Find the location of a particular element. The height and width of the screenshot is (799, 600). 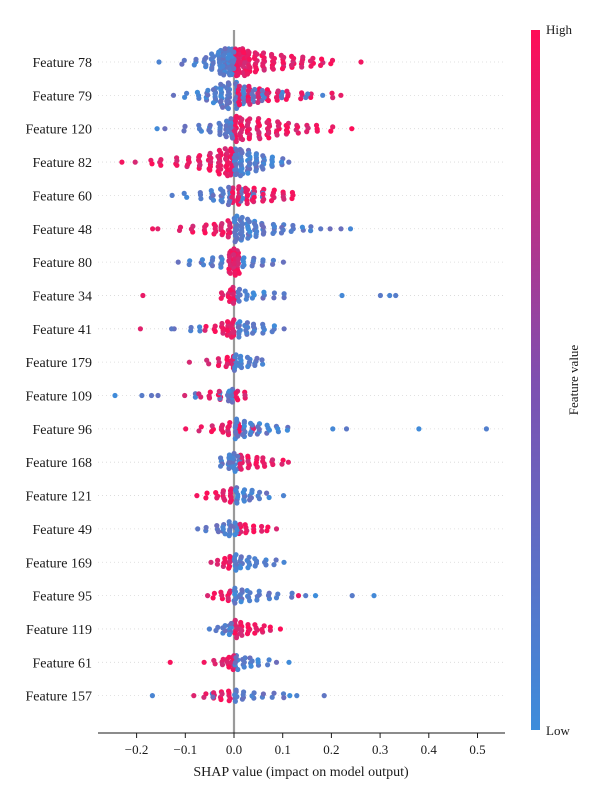

colorbar: High Low Feature value is located at coordinates (556, 380).